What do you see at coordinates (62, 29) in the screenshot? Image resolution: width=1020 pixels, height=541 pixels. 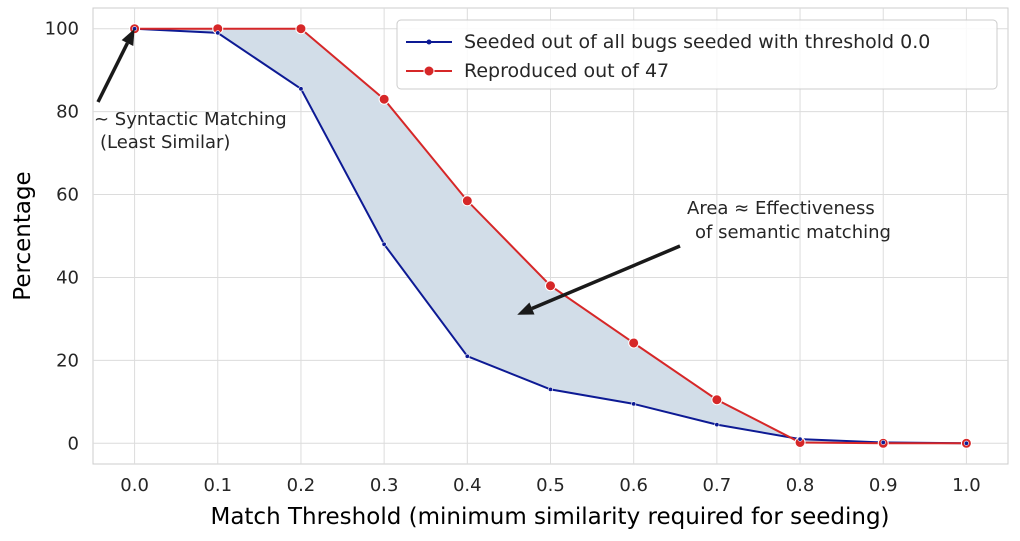 I see `y-tick-label: 100` at bounding box center [62, 29].